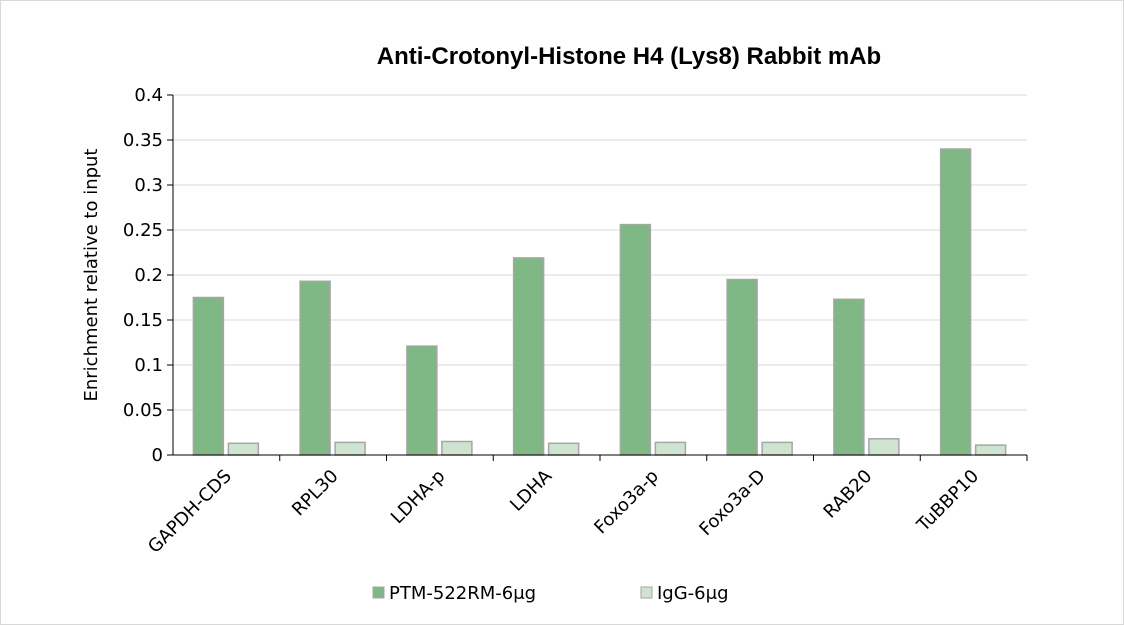  Describe the element at coordinates (148, 95) in the screenshot. I see `y-tick-label: 0.4` at that location.